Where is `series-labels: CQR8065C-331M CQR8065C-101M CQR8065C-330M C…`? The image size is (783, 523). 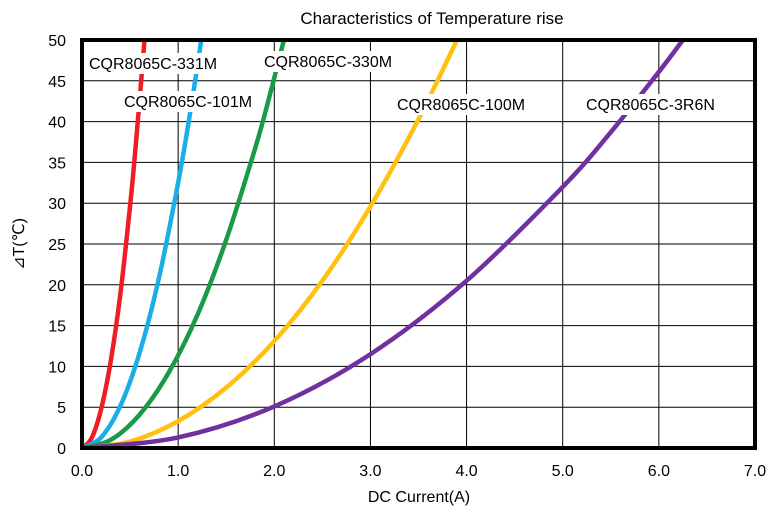 series-labels: CQR8065C-331M CQR8065C-101M CQR8065C-330M C… is located at coordinates (400, 83).